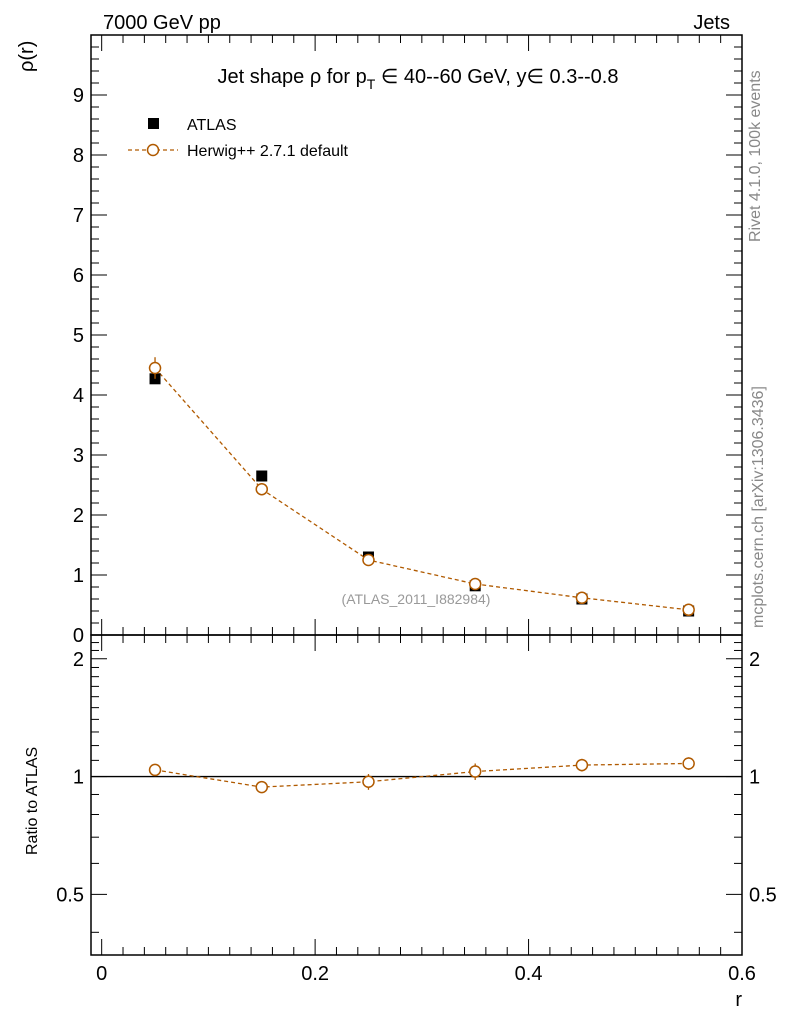 This screenshot has width=786, height=1024. Describe the element at coordinates (78, 778) in the screenshot. I see `ratio-y-tick-label-left: 1` at that location.